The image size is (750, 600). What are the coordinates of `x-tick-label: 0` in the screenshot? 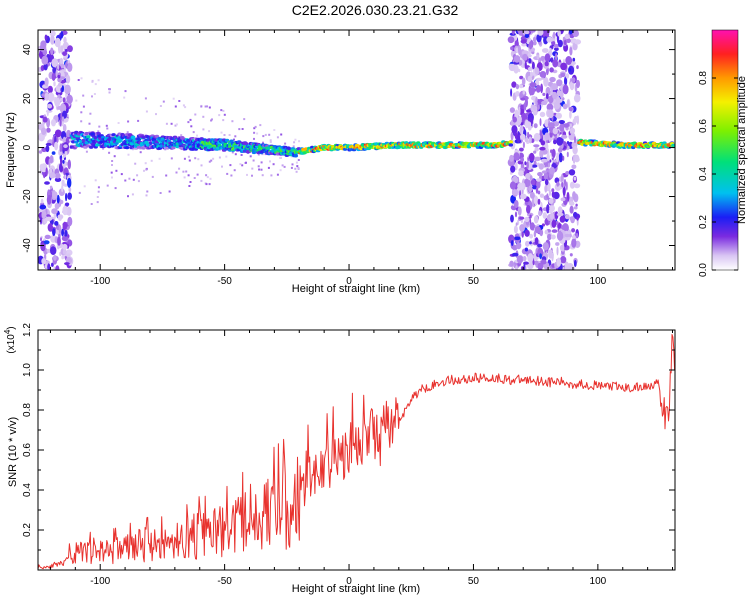 It's located at (349, 581).